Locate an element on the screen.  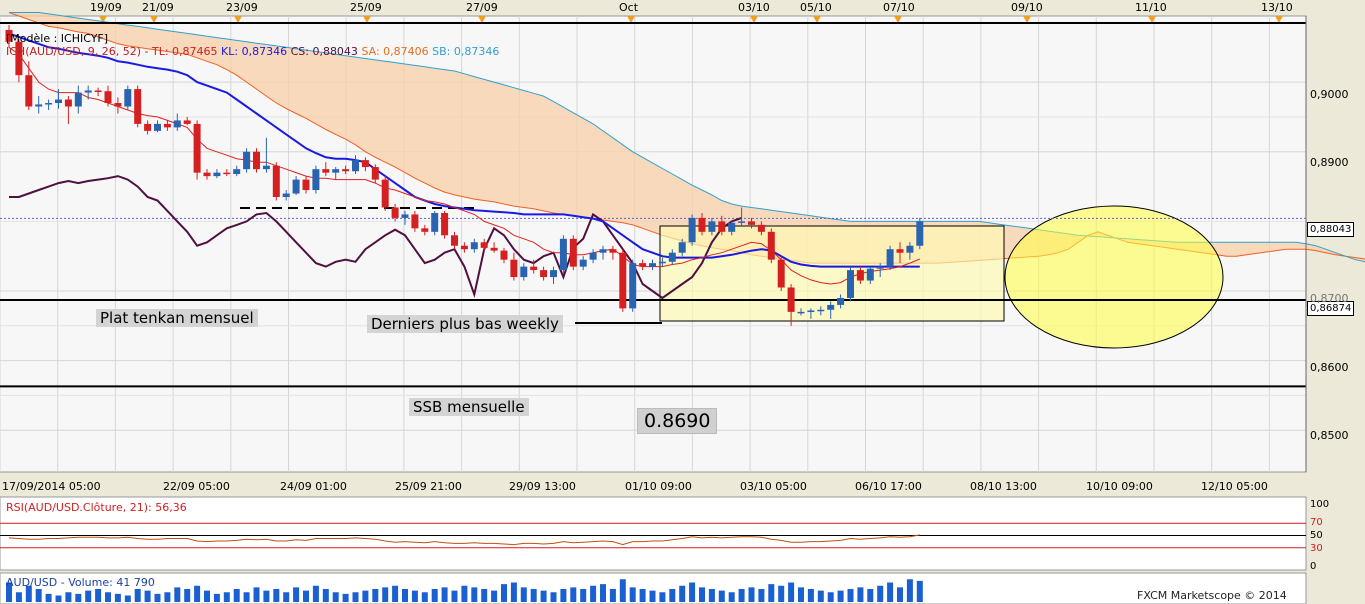
y-tick-0: 0,9000 is located at coordinates (1329, 94).